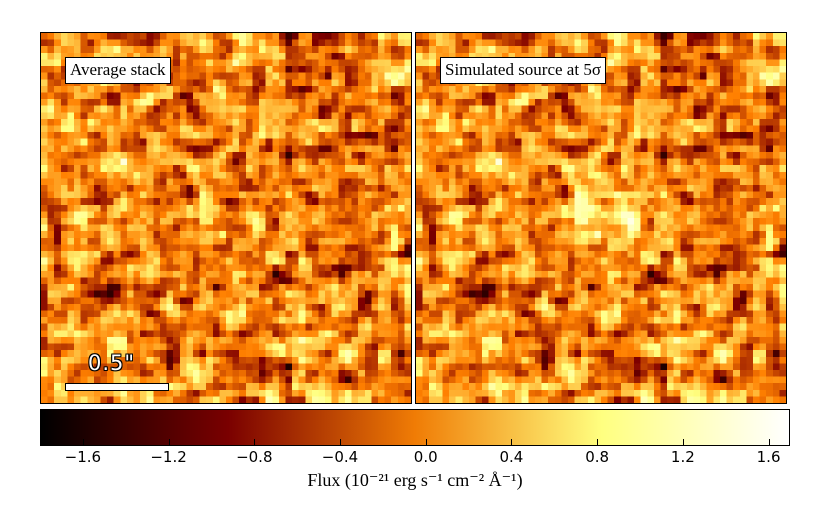 This screenshot has width=830, height=518. What do you see at coordinates (768, 457) in the screenshot?
I see `colorbar-tick-label: 1.6` at bounding box center [768, 457].